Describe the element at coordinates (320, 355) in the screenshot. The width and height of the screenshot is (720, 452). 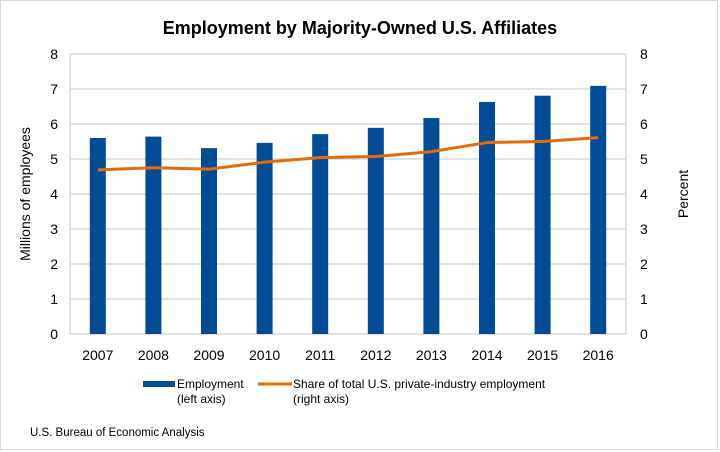
I see `x-tick-label: 2011` at that location.